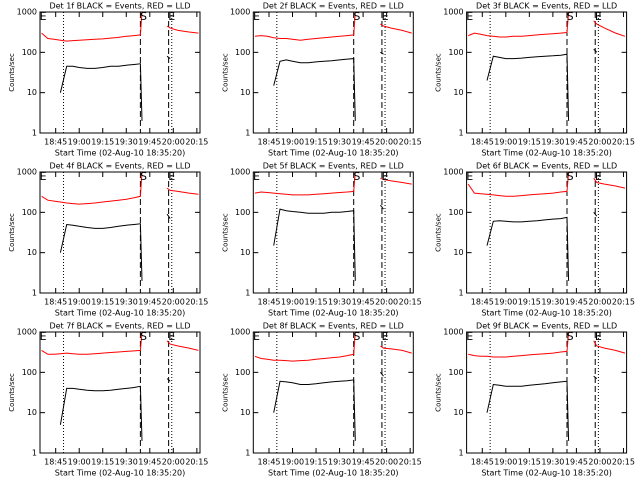  I want to click on chart-title: Det 7f BLACK = Events, RED = LLD, so click(119, 326).